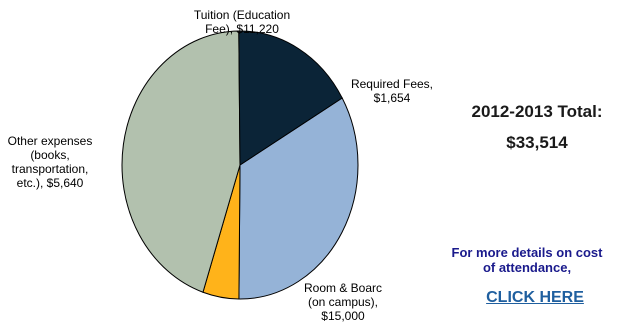 Image resolution: width=635 pixels, height=333 pixels. Describe the element at coordinates (527, 260) in the screenshot. I see `details-text: For more details on cost of attendance,` at that location.